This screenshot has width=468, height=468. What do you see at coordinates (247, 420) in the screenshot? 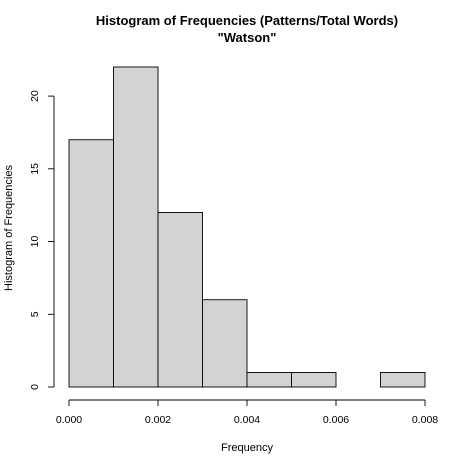
I see `x-tick-label: 0.004` at bounding box center [247, 420].